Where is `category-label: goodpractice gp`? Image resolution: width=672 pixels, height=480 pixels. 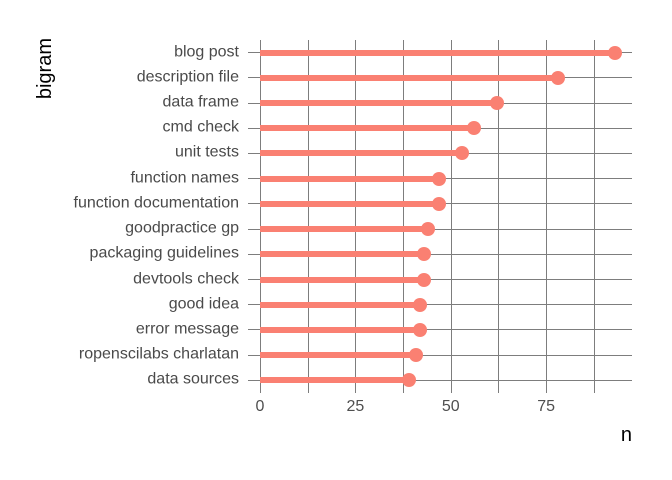 category-label: goodpractice gp is located at coordinates (182, 228).